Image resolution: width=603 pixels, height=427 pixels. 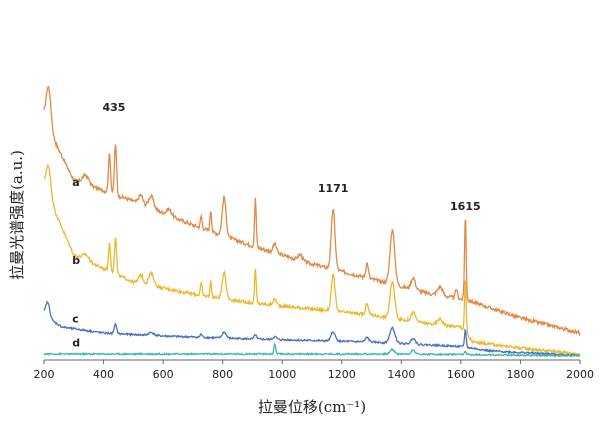 I want to click on peak-label: 435, so click(x=113, y=107).